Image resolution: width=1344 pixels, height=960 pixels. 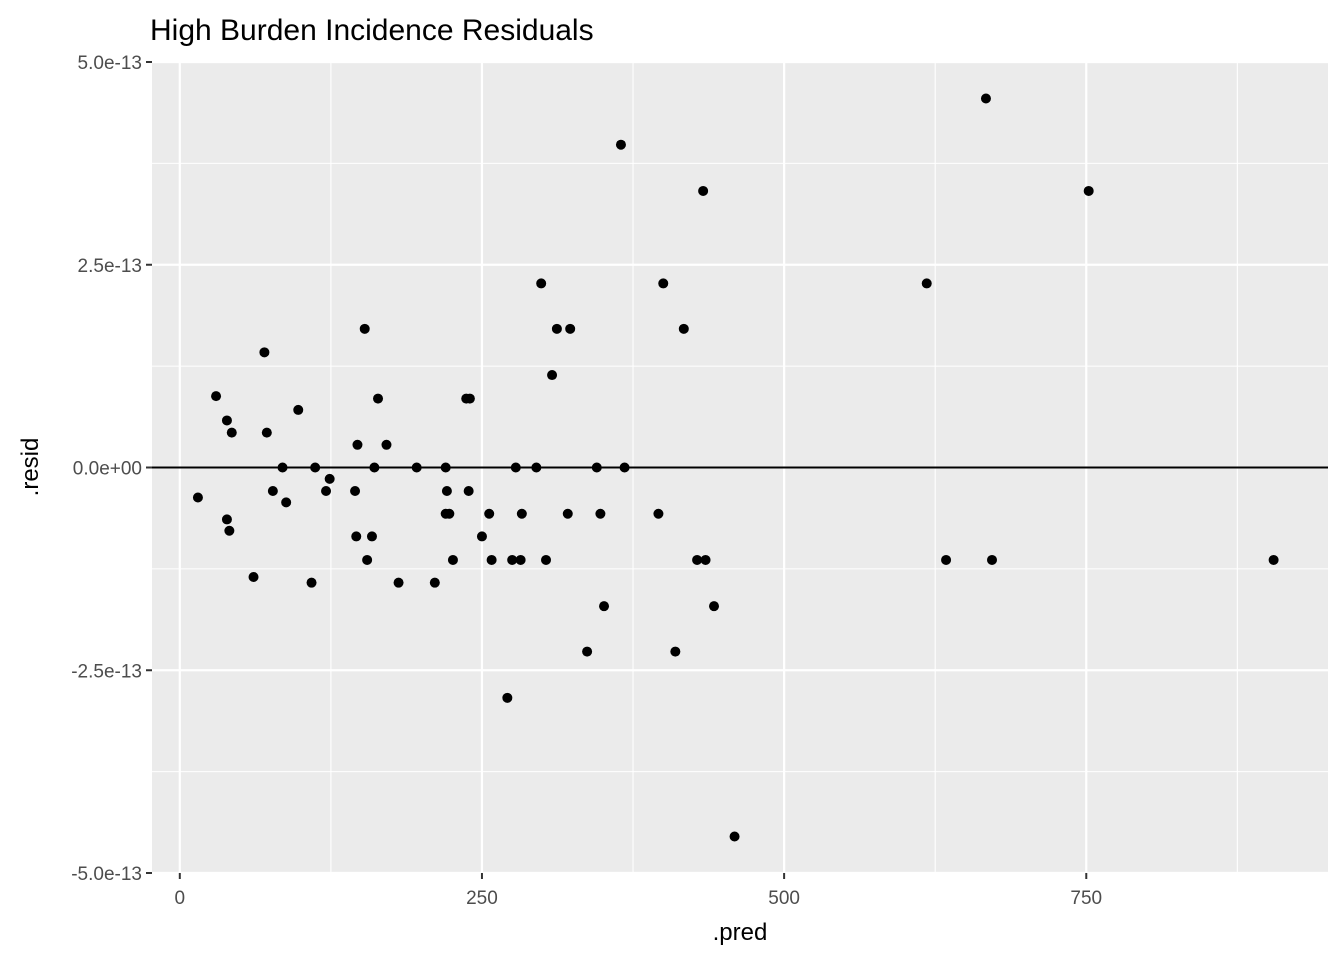 What do you see at coordinates (30, 467) in the screenshot?
I see `y-axis-label: .resid` at bounding box center [30, 467].